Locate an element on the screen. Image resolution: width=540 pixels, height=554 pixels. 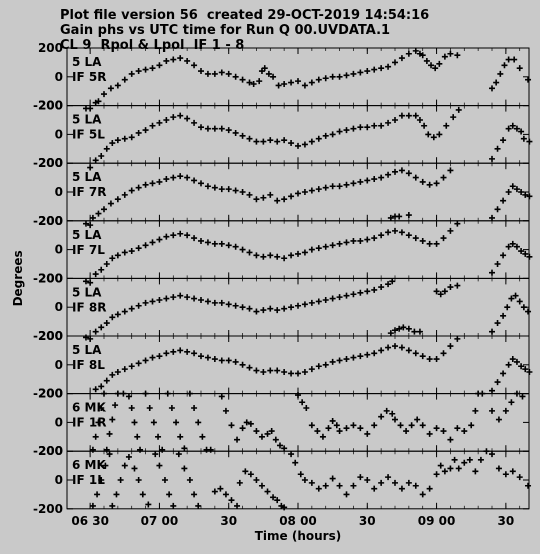
y-tick-label: 0 is located at coordinates (59, 250).